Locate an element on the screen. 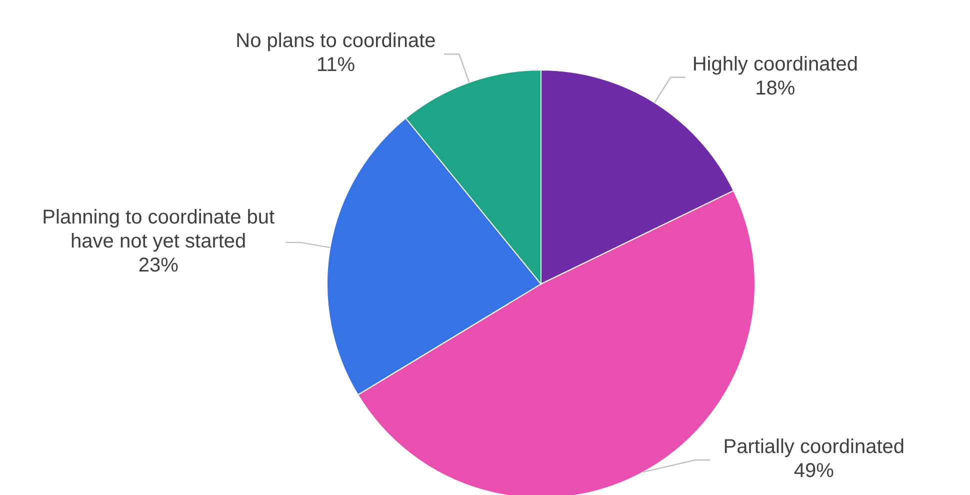  slice-label: Partially coordinated is located at coordinates (814, 447).